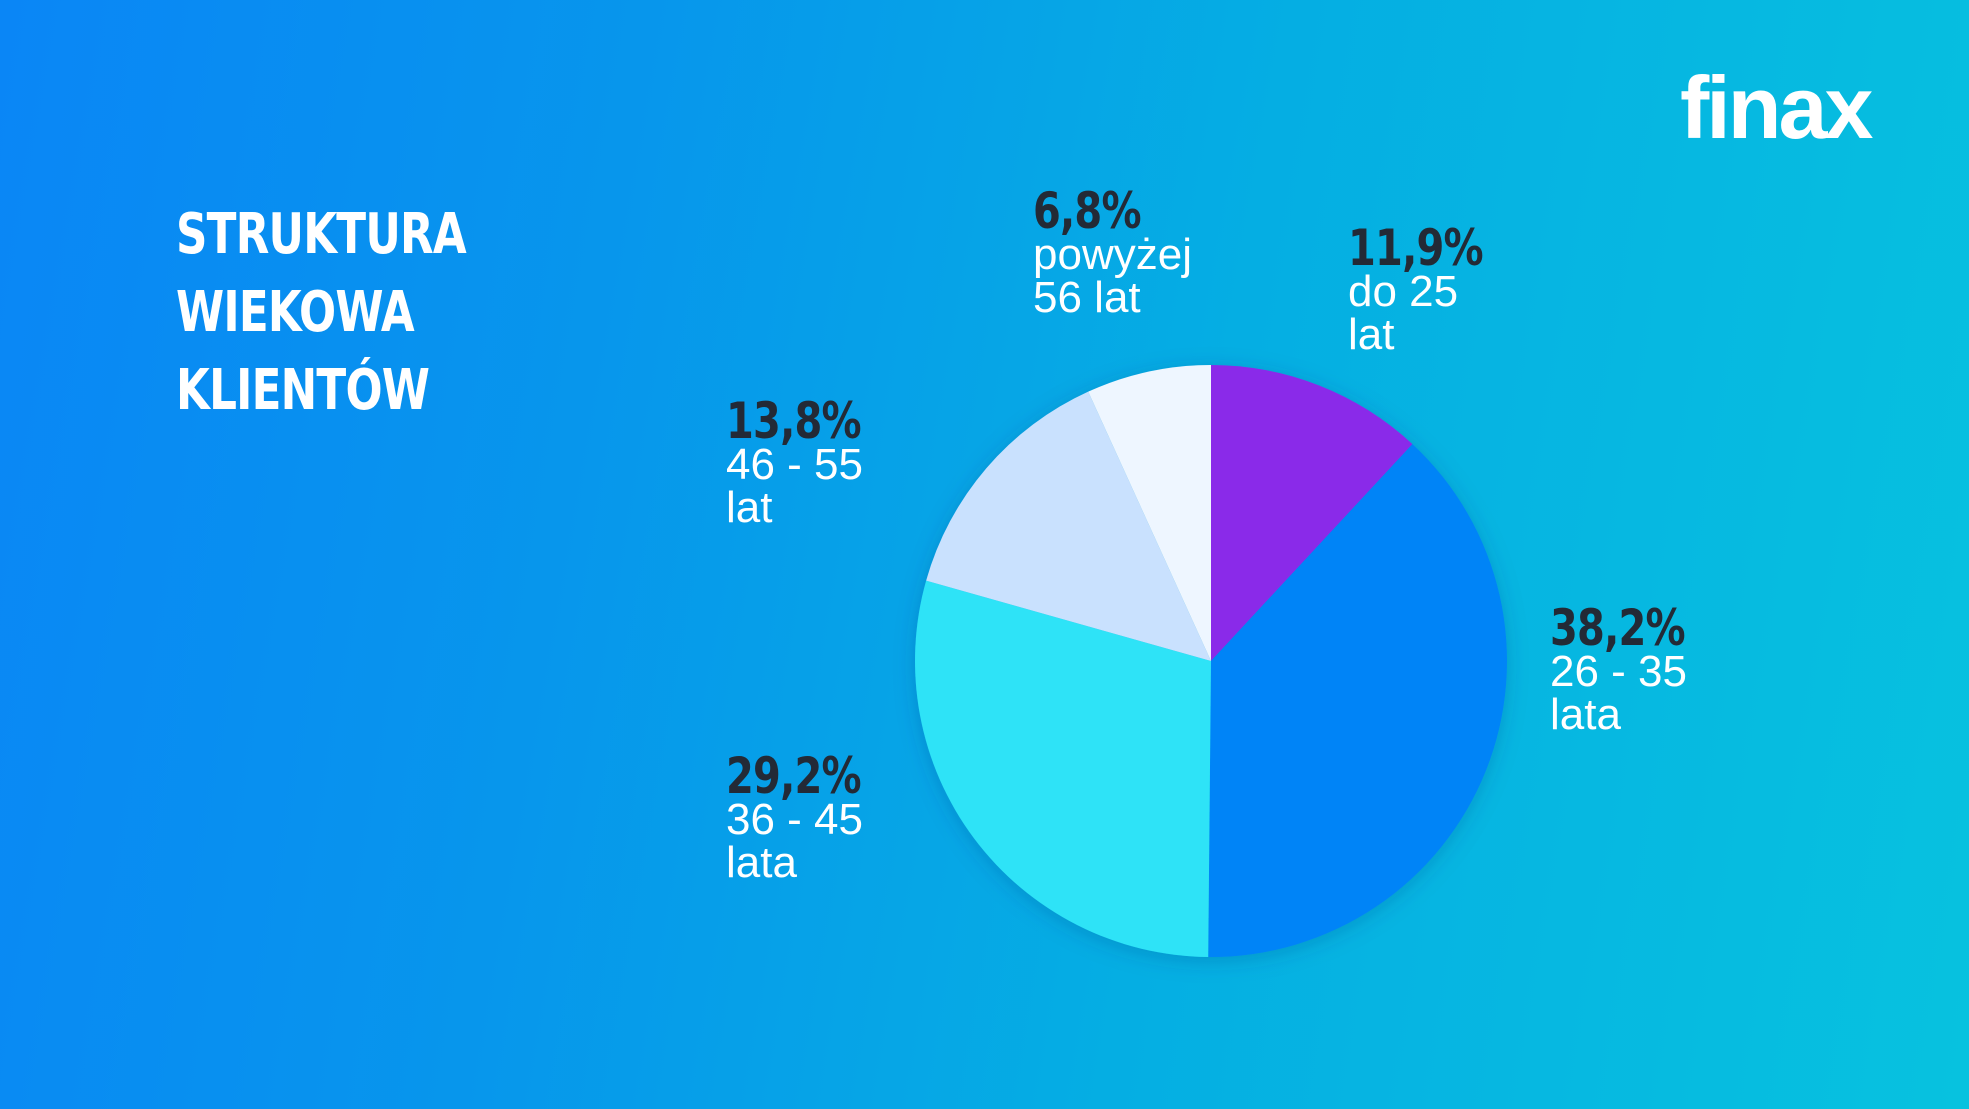 The height and width of the screenshot is (1109, 1969). Describe the element at coordinates (1087, 211) in the screenshot. I see `label-percent: 6,8%` at that location.